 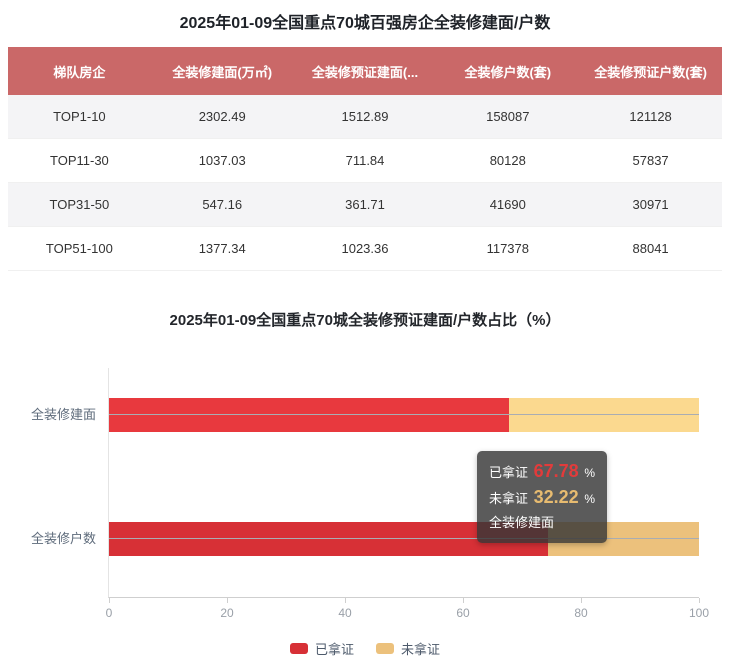 I want to click on table-row: TOP11-30 1037.03 711.84 80128 57837, so click(x=365, y=161).